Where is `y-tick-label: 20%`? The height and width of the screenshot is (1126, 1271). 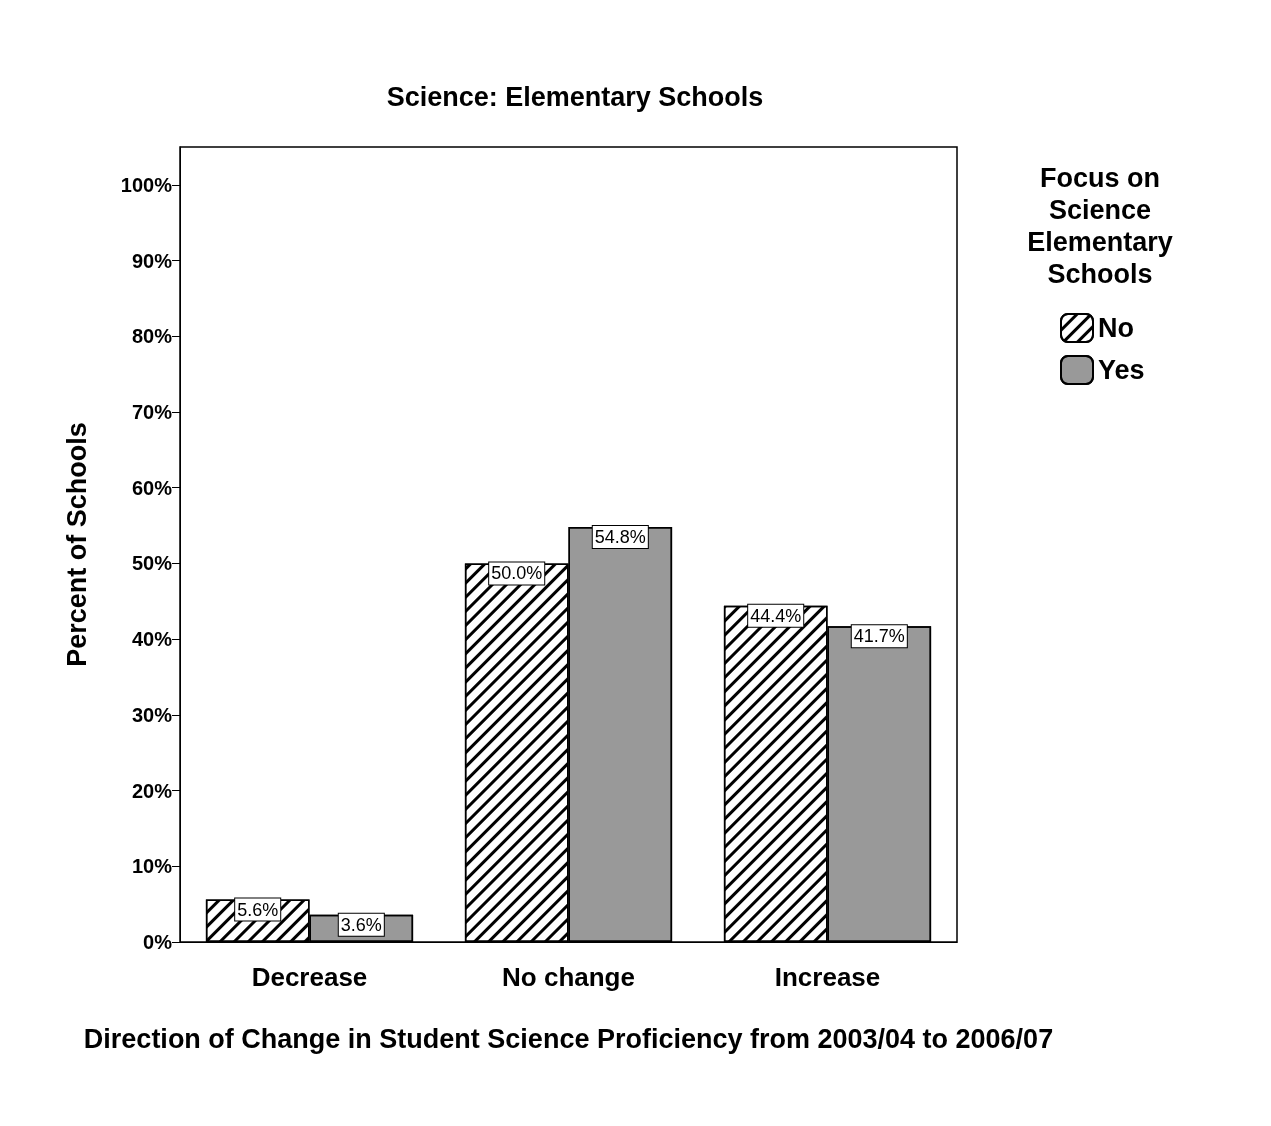
y-tick-label: 20% is located at coordinates (152, 790).